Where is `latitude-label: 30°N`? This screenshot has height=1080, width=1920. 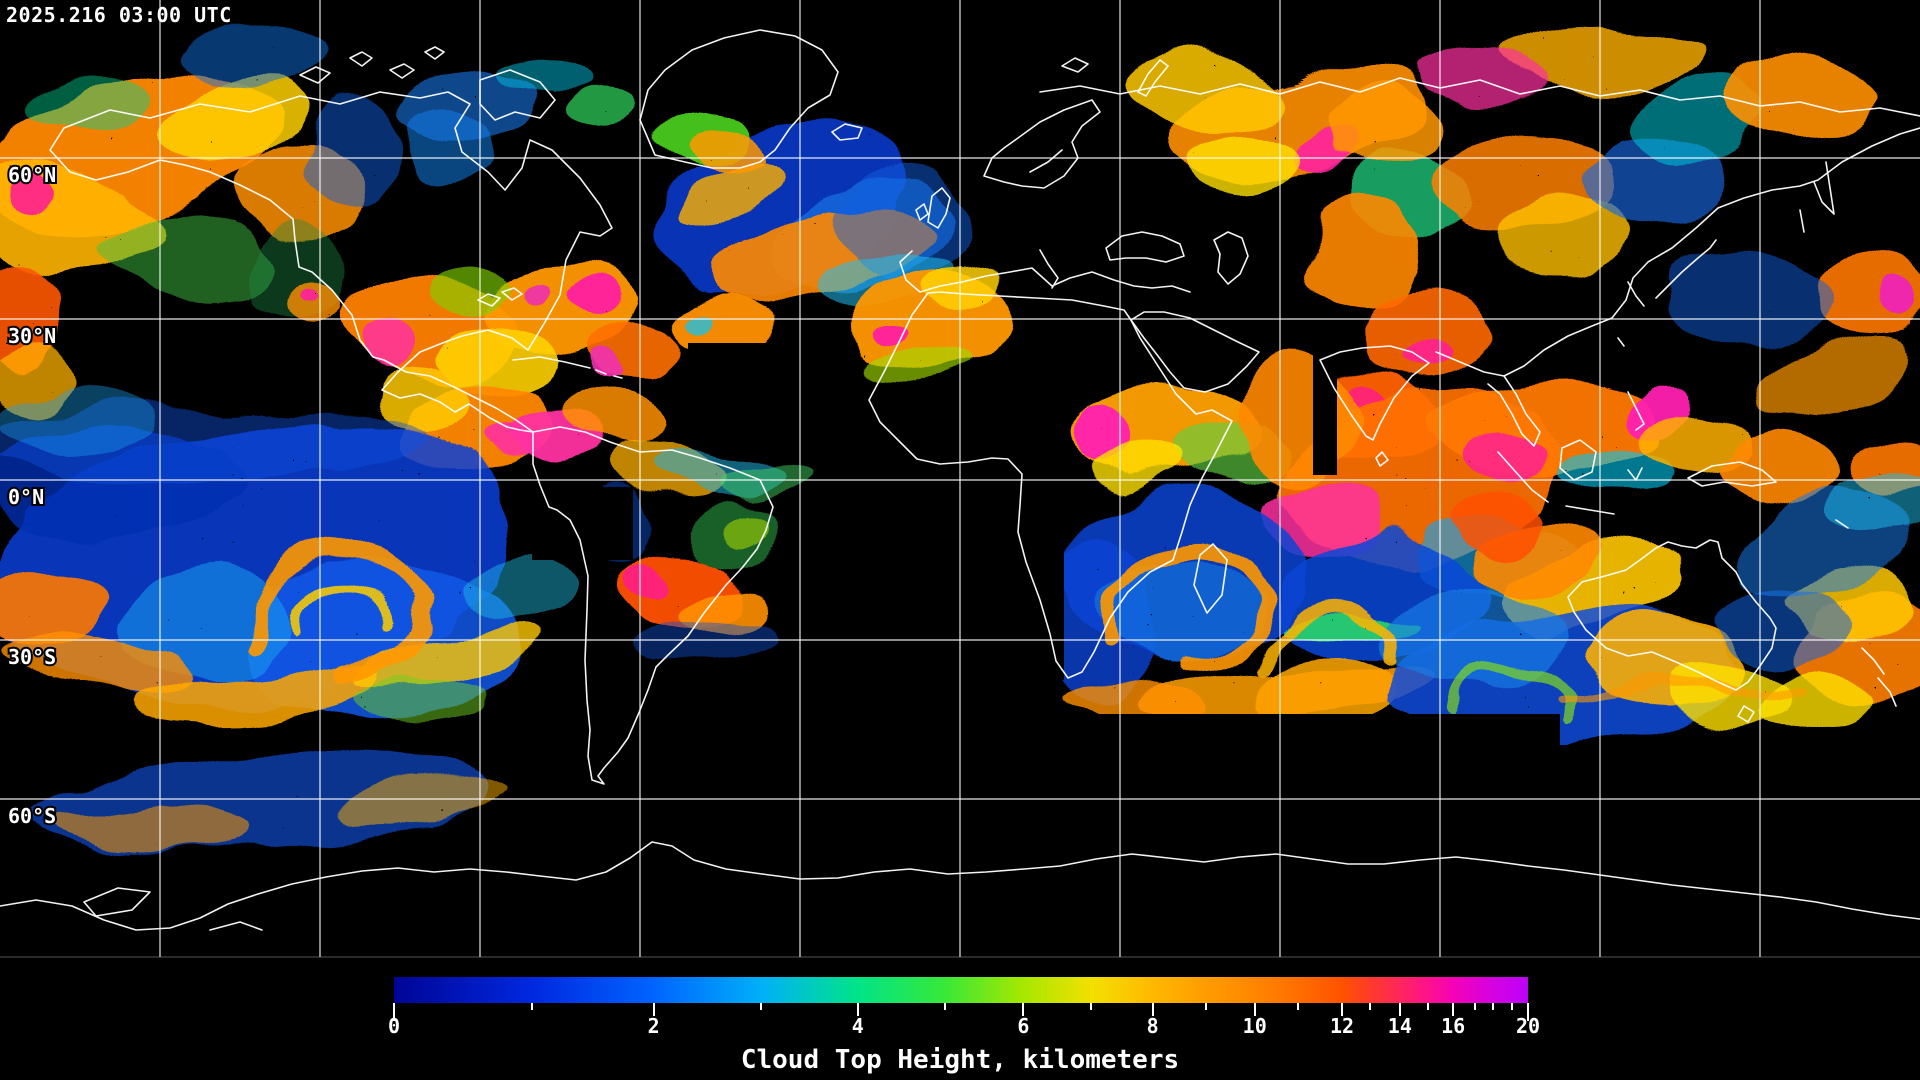 latitude-label: 30°N is located at coordinates (32, 336).